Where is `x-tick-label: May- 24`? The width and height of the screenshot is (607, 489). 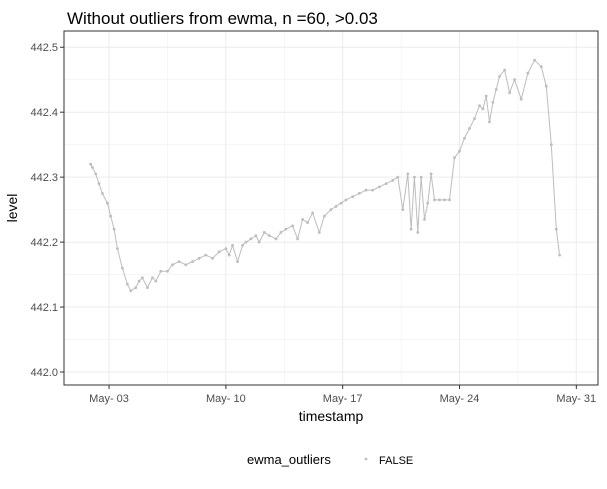 x-tick-label: May- 24 is located at coordinates (460, 399).